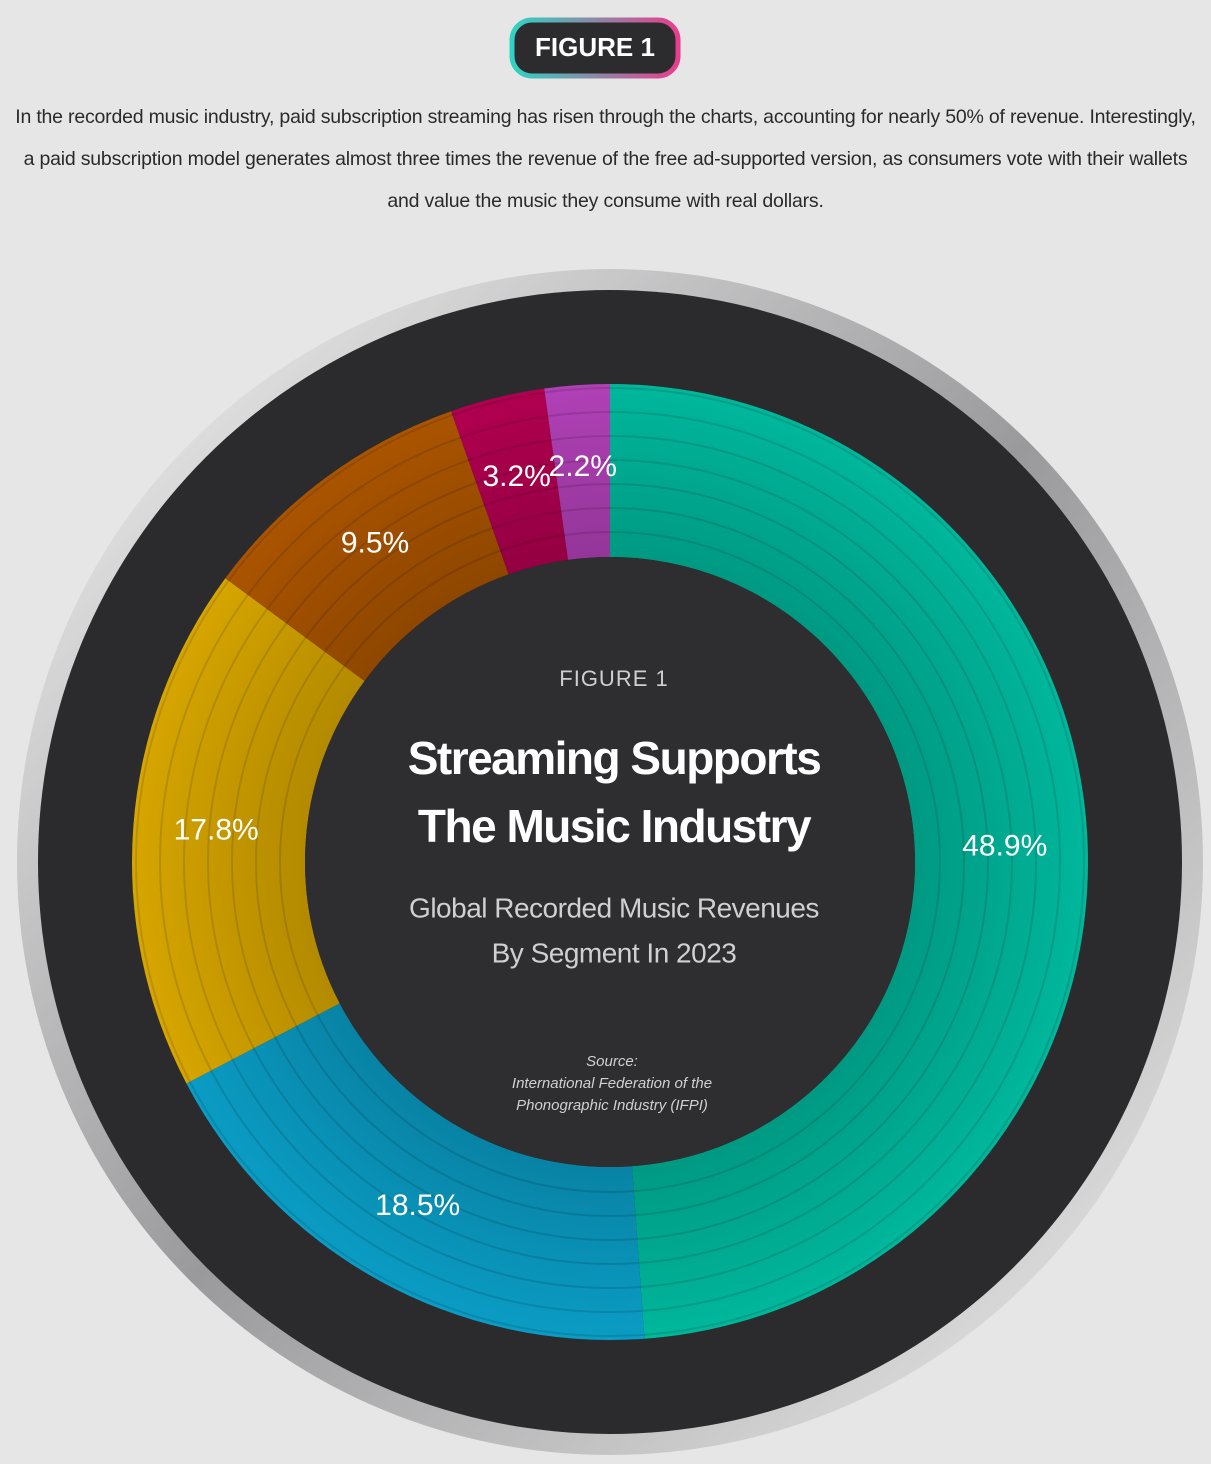  Describe the element at coordinates (614, 952) in the screenshot. I see `chart-subtitle: By Segment In 2023` at that location.